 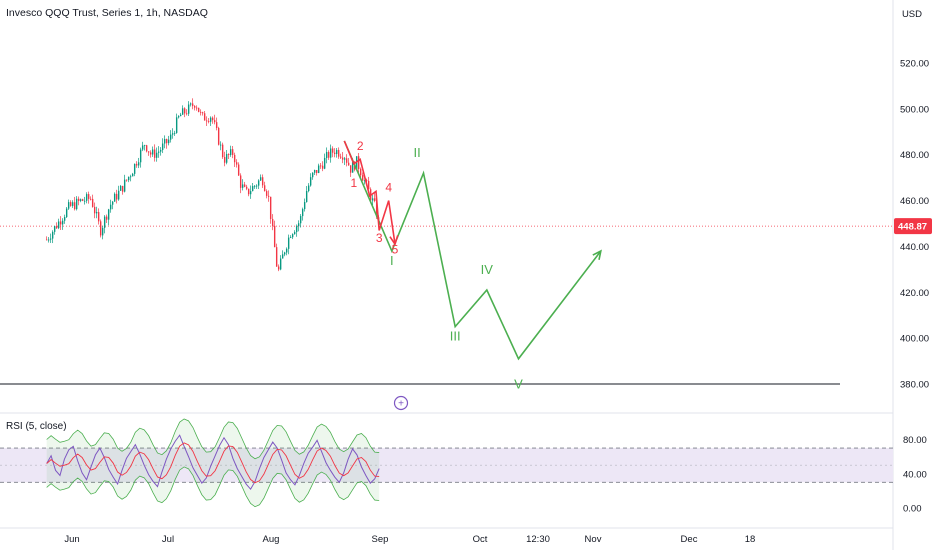 What do you see at coordinates (593, 539) in the screenshot?
I see `time-tick-label: Nov` at bounding box center [593, 539].